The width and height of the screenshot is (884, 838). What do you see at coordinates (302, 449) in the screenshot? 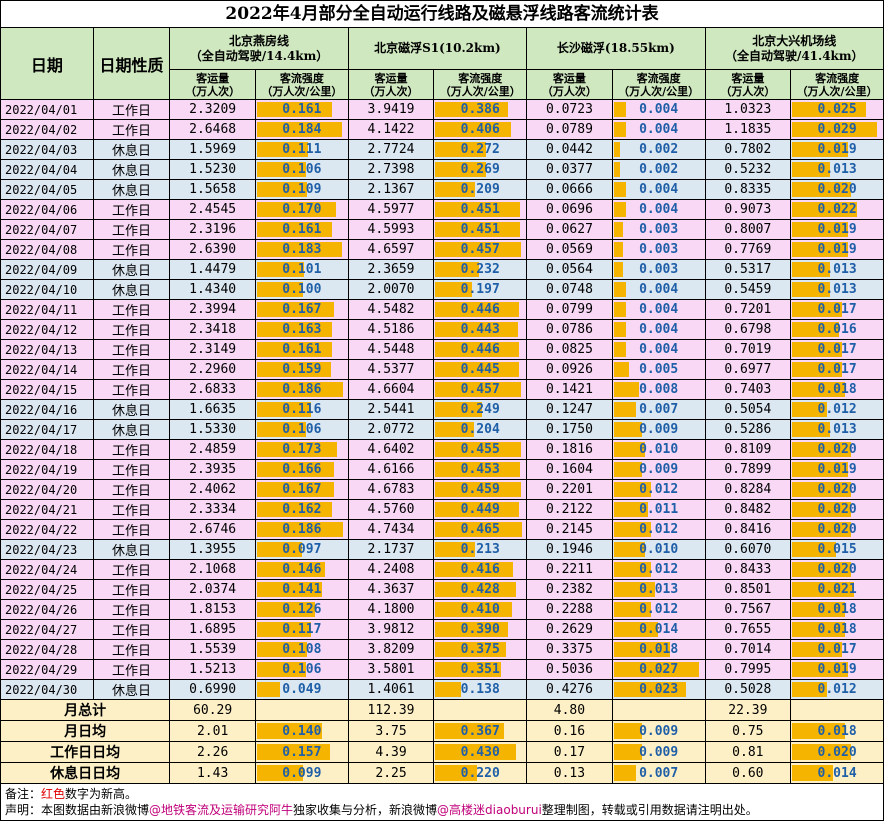
I see `intensity-value: 0.173` at bounding box center [302, 449].